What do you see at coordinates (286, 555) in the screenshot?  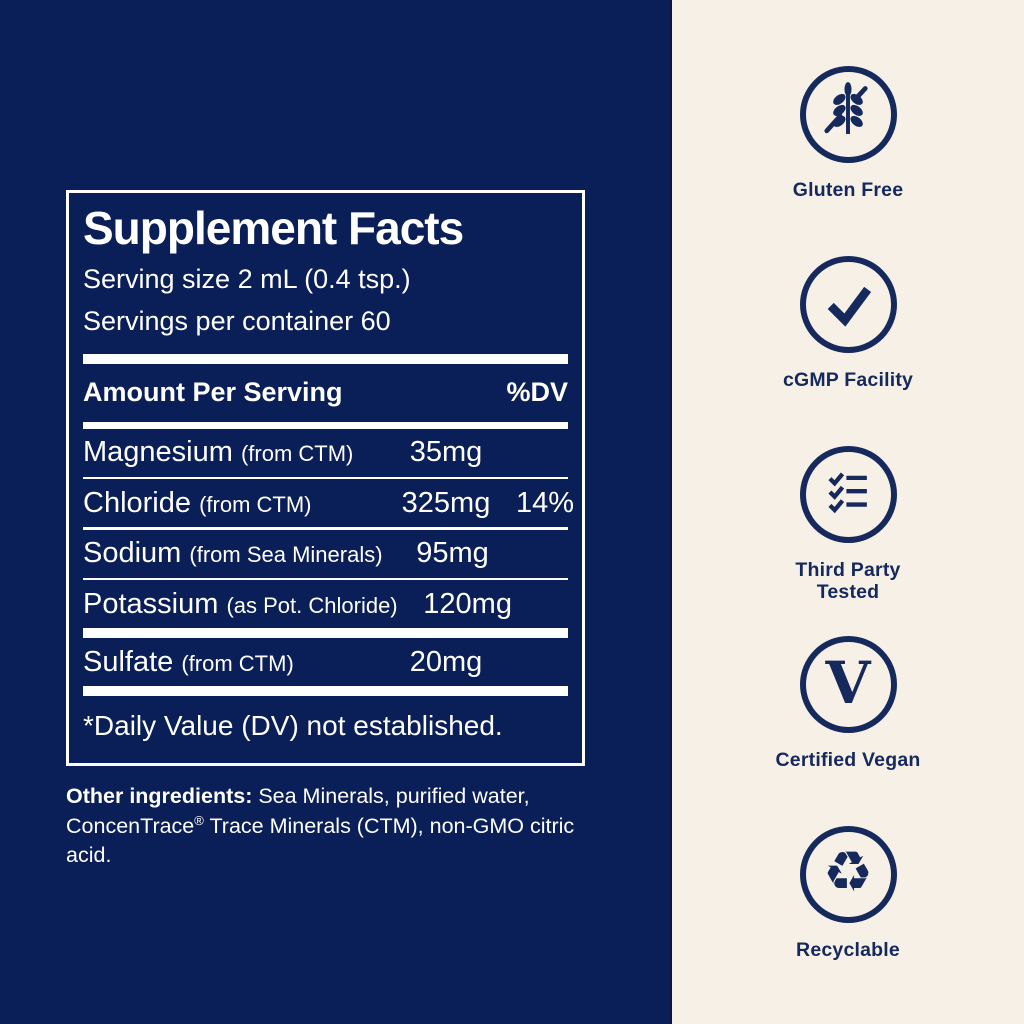 I see `nutrient-note: (from Sea Minerals)` at bounding box center [286, 555].